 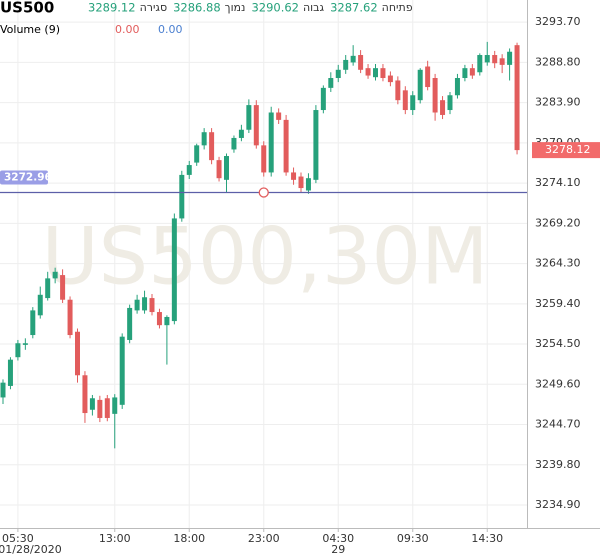 I want to click on ohlc-label: סגירה, so click(x=154, y=7).